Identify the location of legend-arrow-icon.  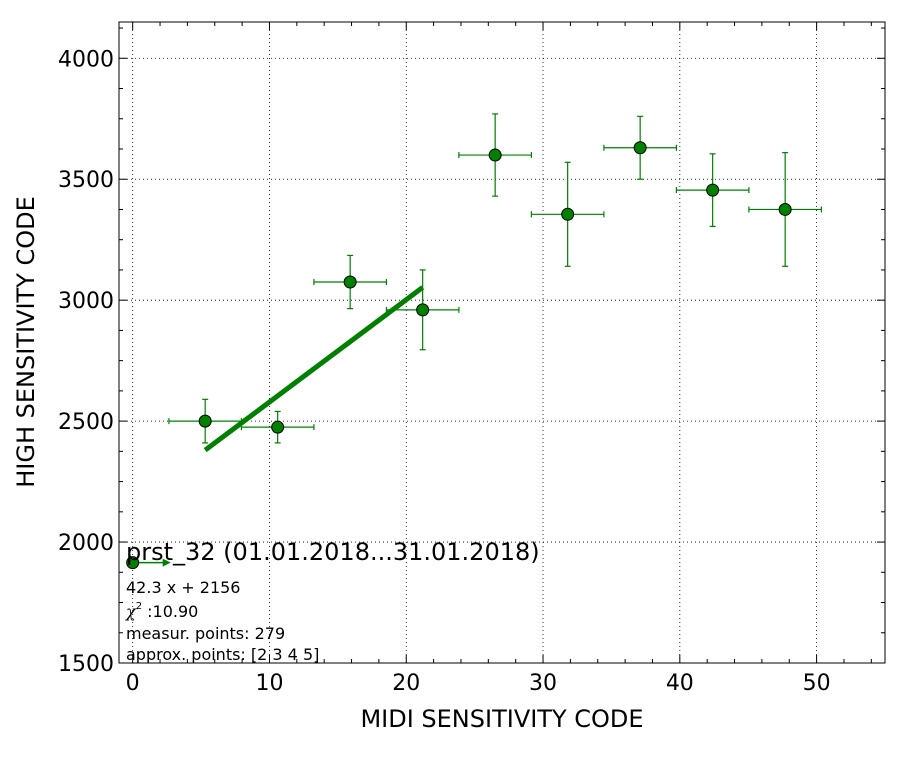
(166, 562).